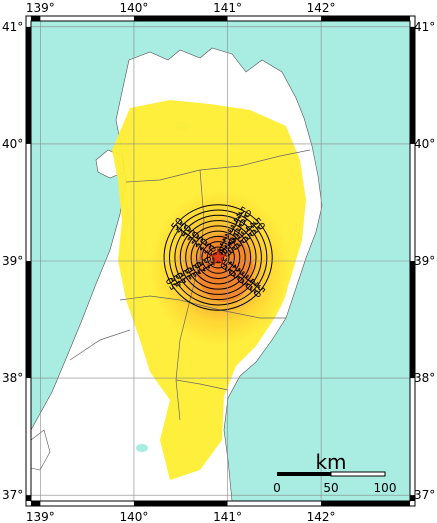 The width and height of the screenshot is (437, 523). I want to click on distance-contours, so click(218, 257).